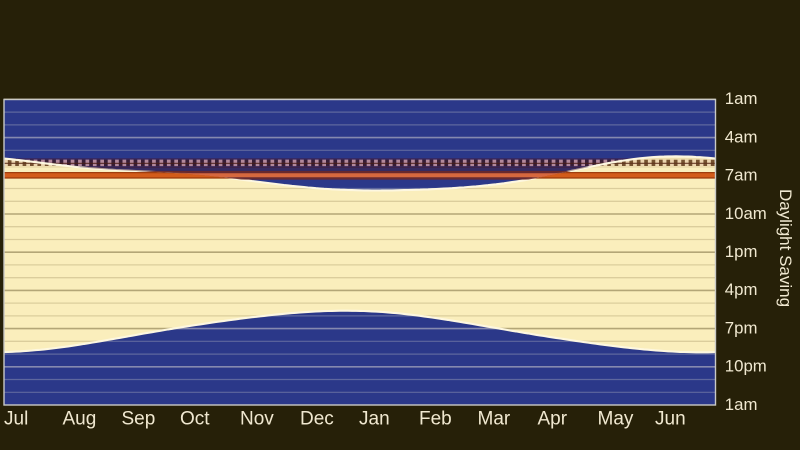  I want to click on svg-text: 1pm, so click(741, 251).